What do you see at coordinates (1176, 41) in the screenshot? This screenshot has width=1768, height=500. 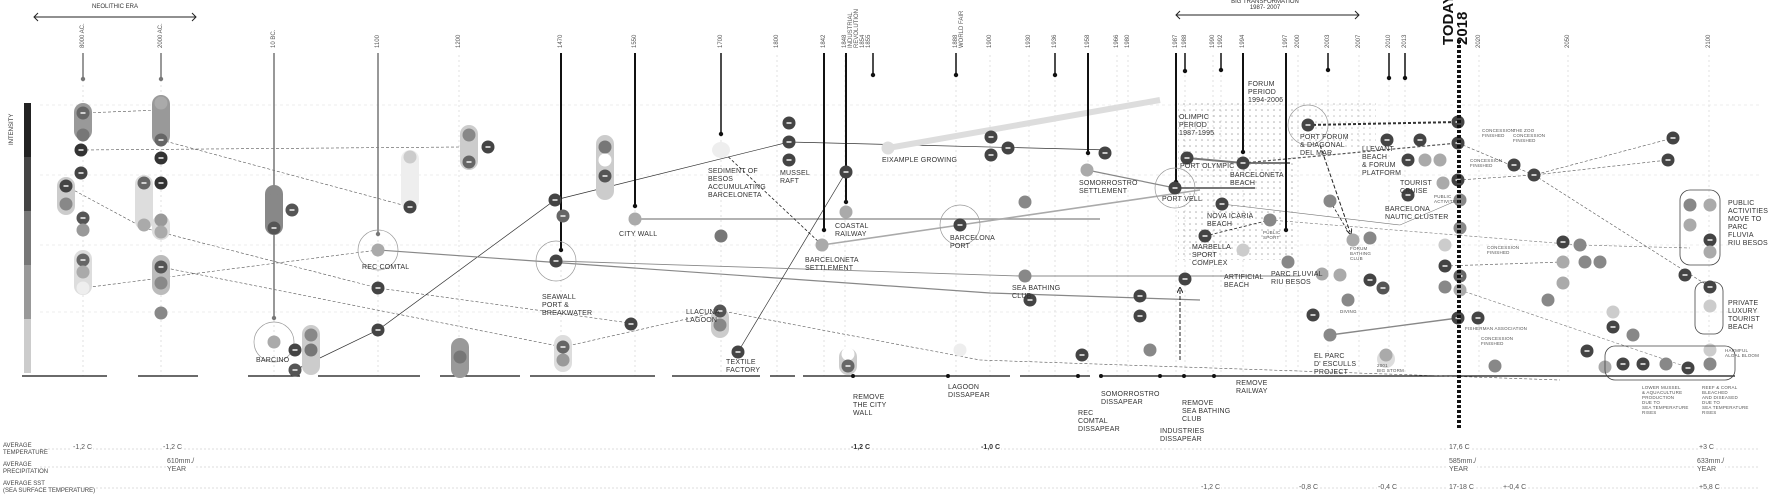 I see `year-label: 1987` at bounding box center [1176, 41].